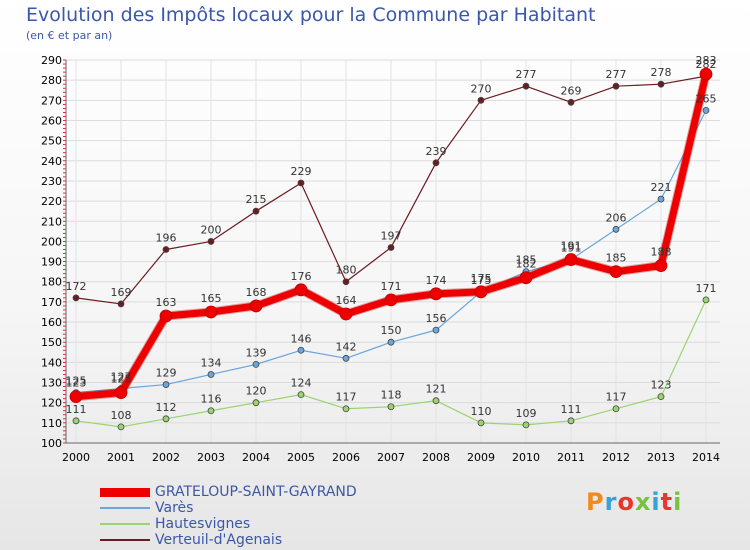 Image resolution: width=750 pixels, height=550 pixels. Describe the element at coordinates (301, 338) in the screenshot. I see `data-label: 146` at that location.